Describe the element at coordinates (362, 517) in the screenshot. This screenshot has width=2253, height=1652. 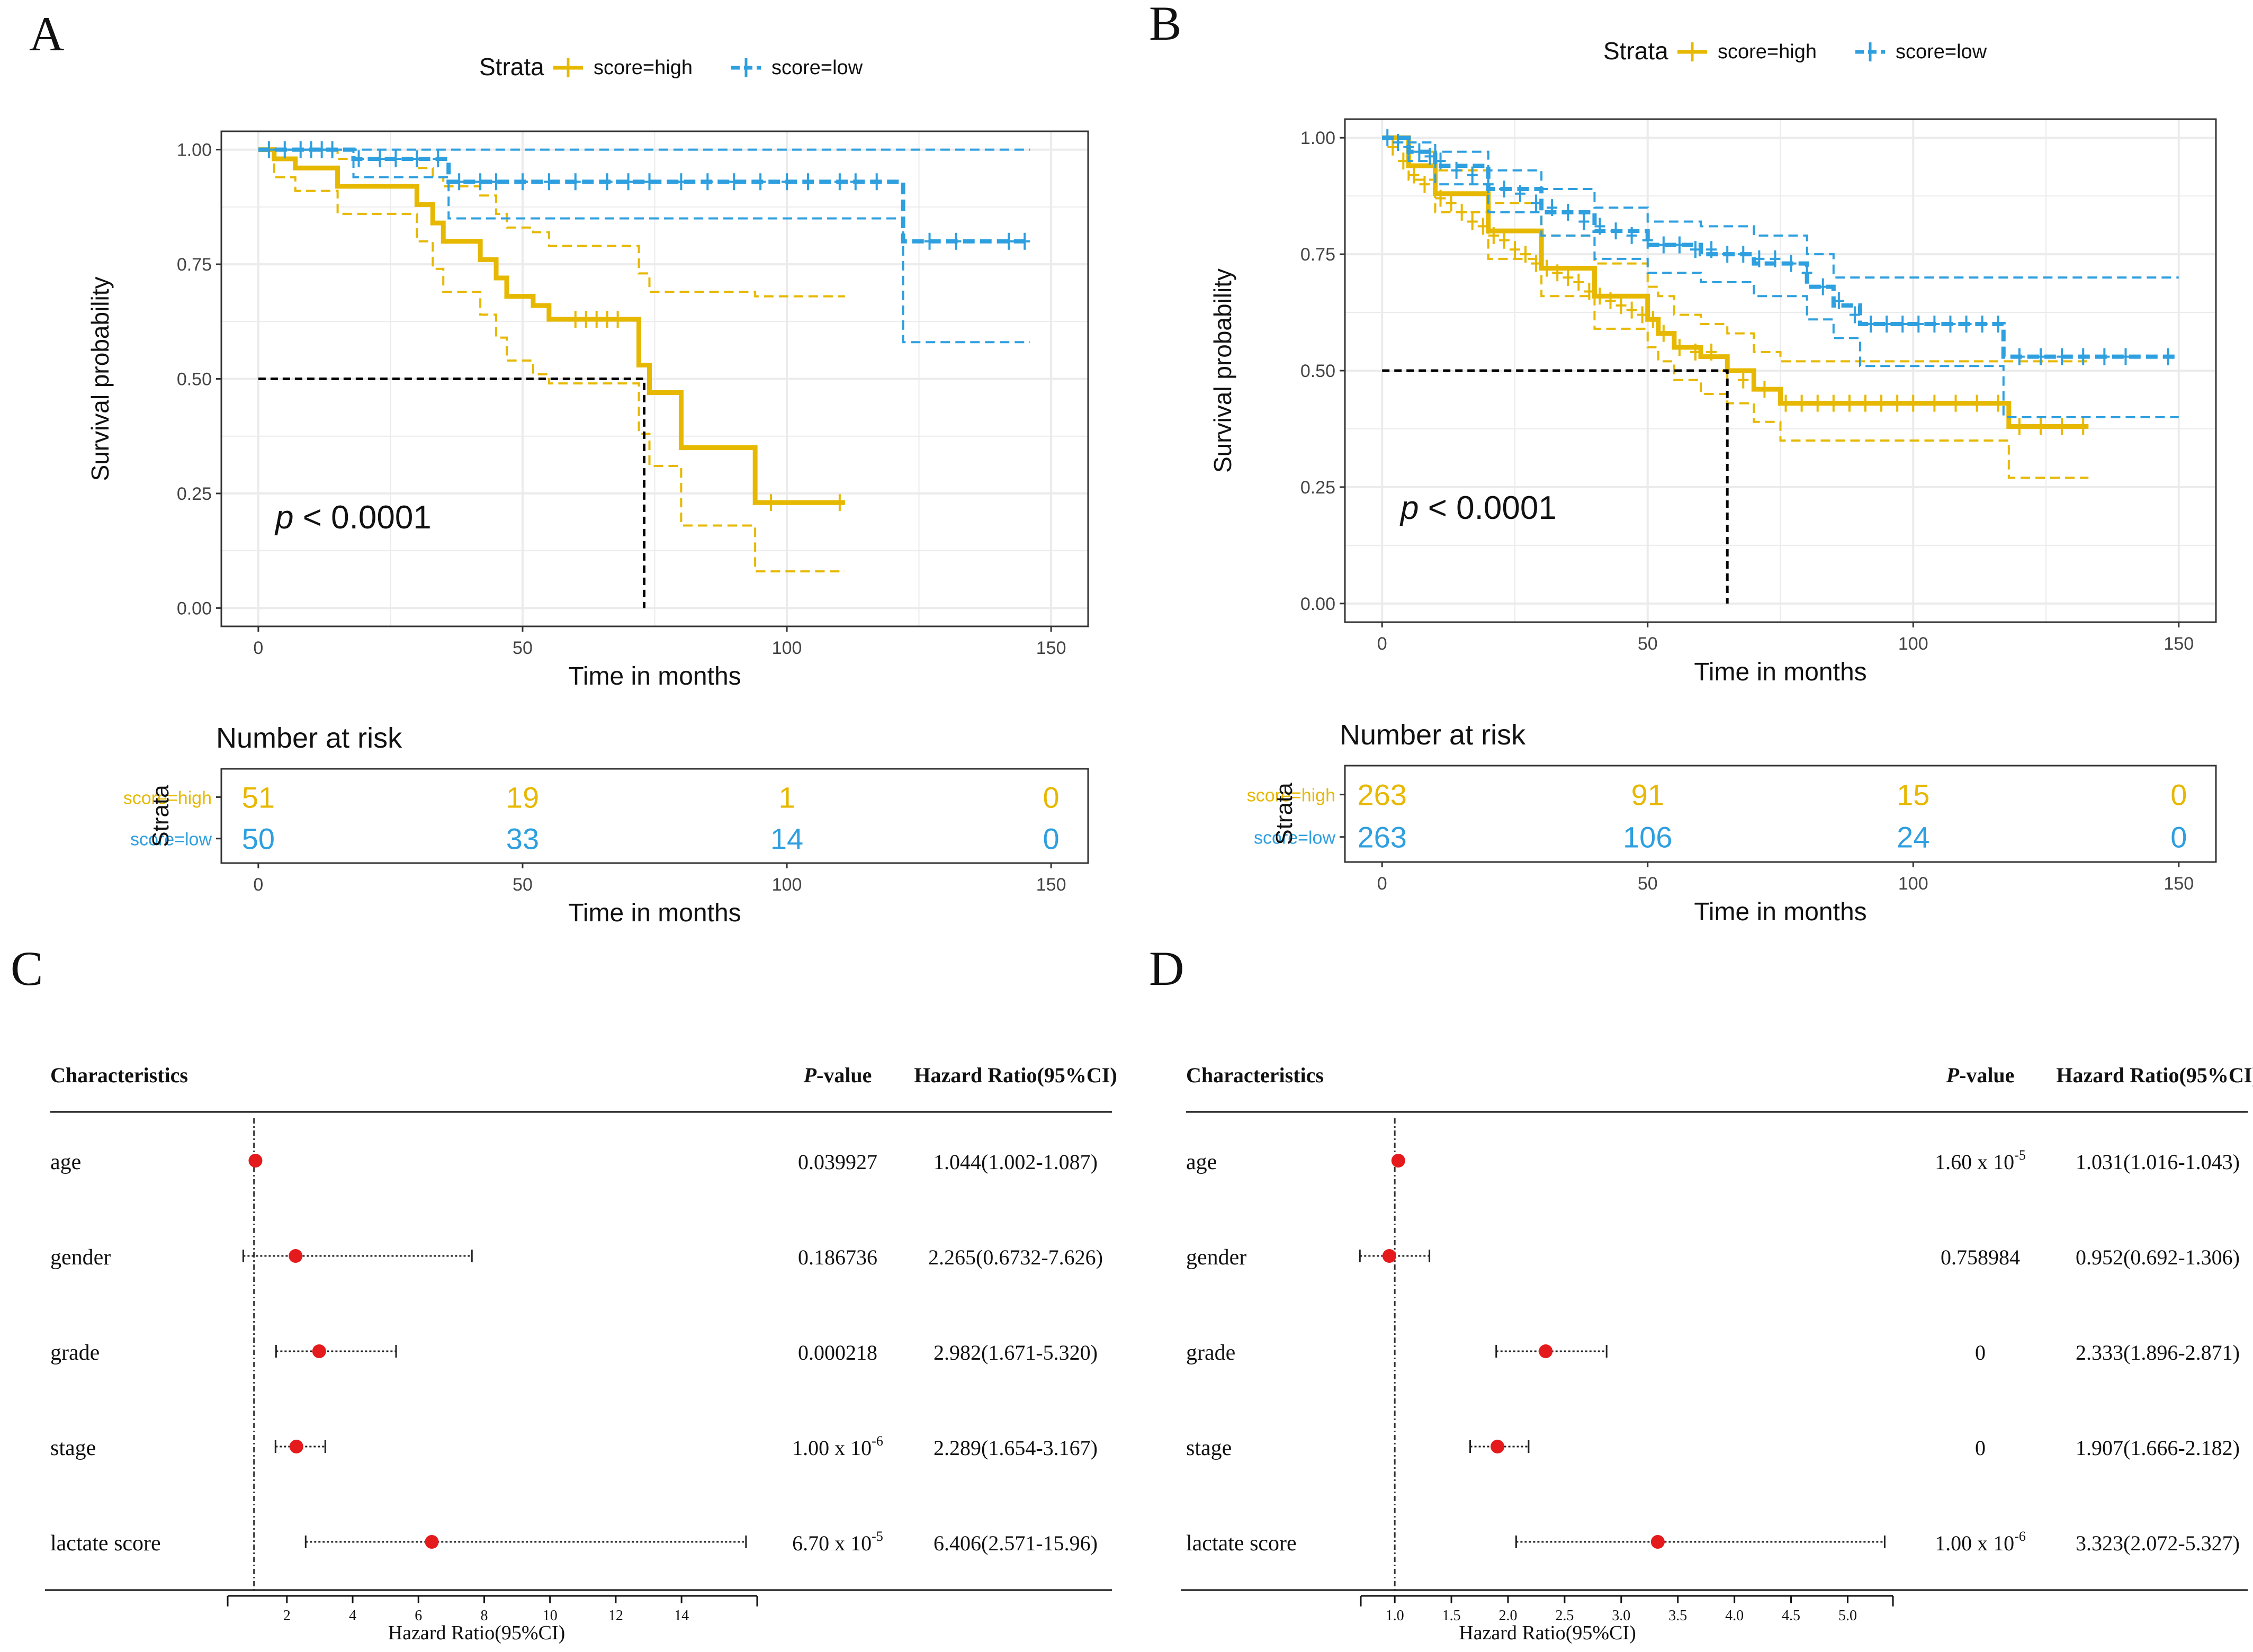
I see `p-value-rest: < 0.0001` at that location.